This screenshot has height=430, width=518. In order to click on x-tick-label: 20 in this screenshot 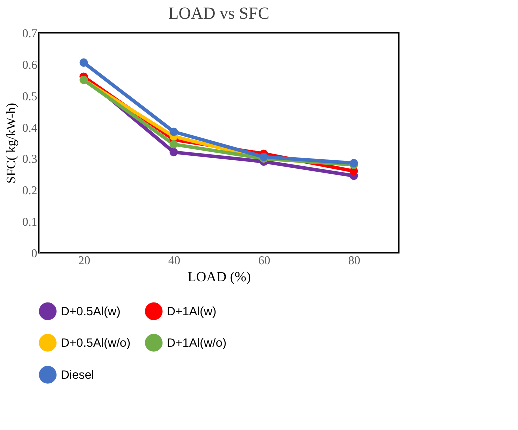, I will do `click(84, 261)`.